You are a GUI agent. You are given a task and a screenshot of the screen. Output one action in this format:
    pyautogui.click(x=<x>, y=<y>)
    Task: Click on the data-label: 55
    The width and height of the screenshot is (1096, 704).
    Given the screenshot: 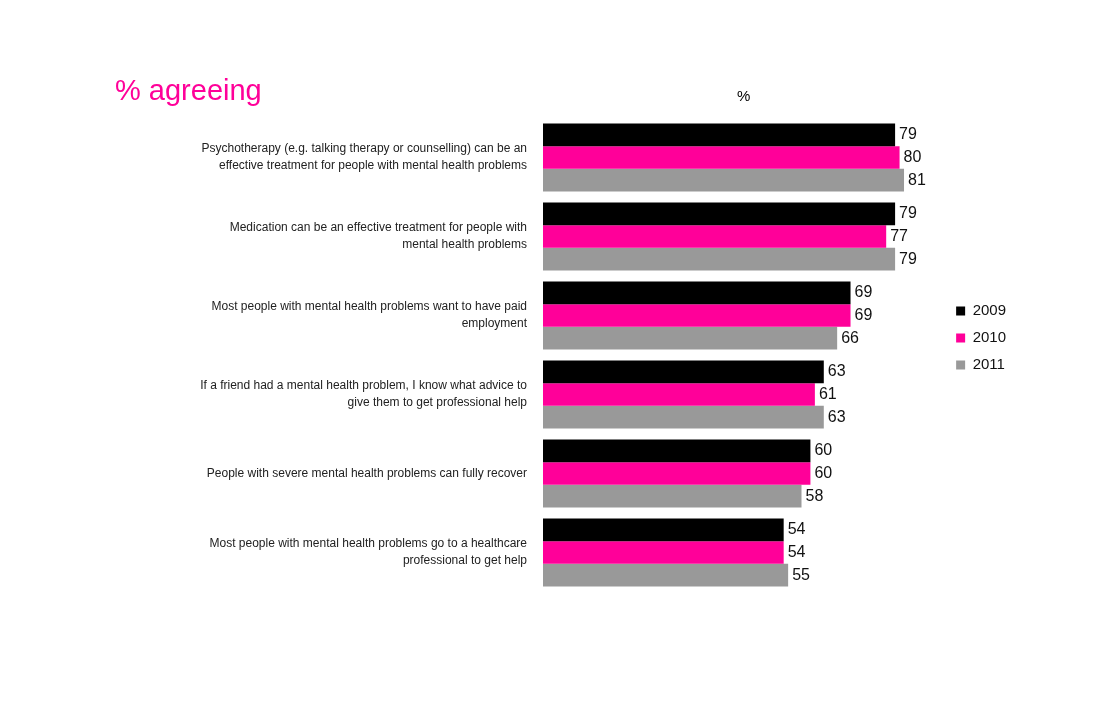 What is the action you would take?
    pyautogui.click(x=801, y=574)
    